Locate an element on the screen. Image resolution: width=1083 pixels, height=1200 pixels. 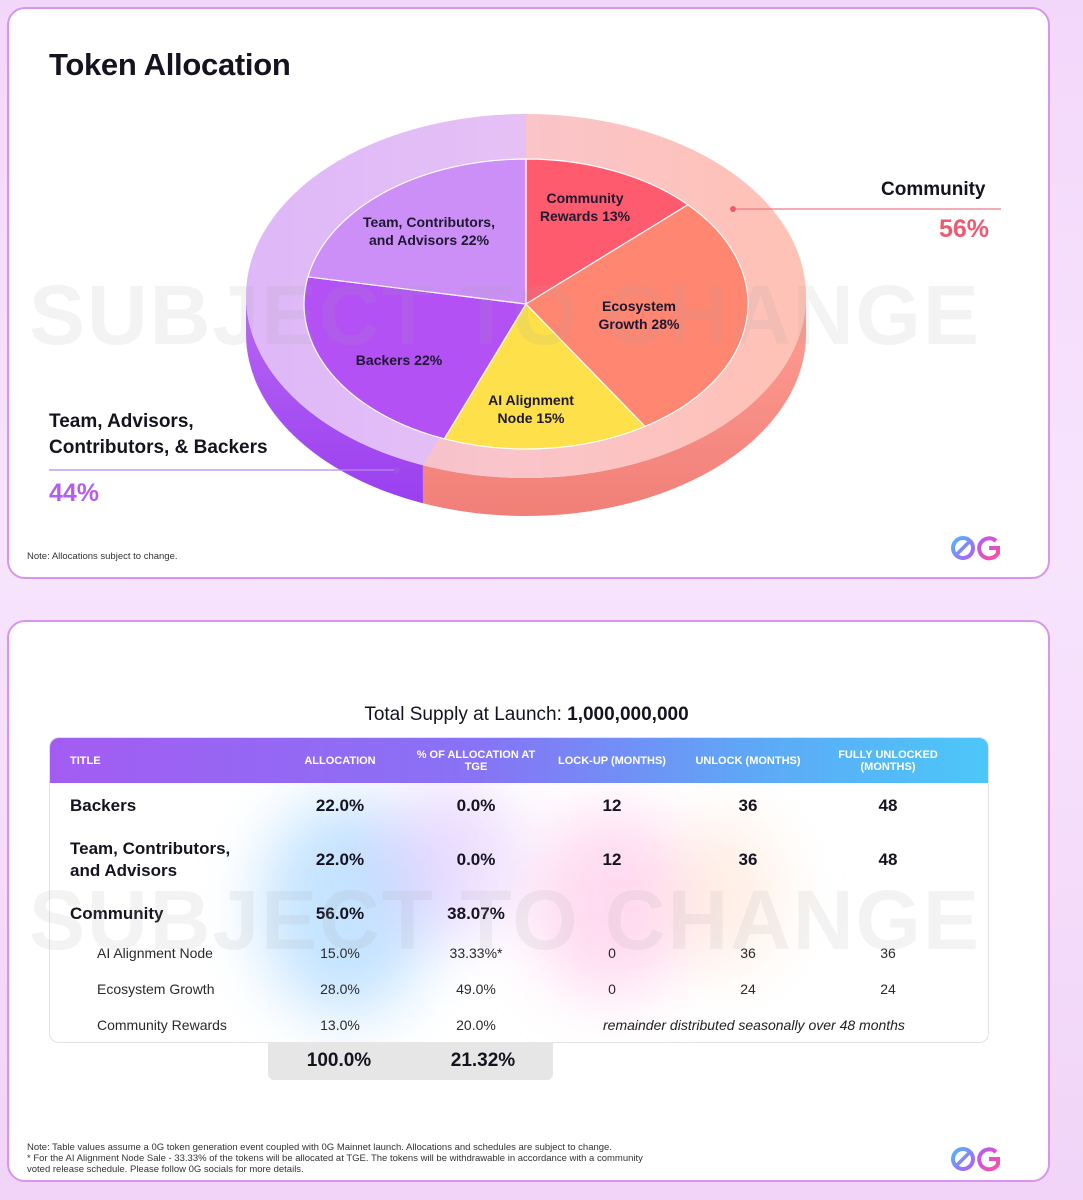
row-ai-node-unlock: 36 is located at coordinates (748, 953).